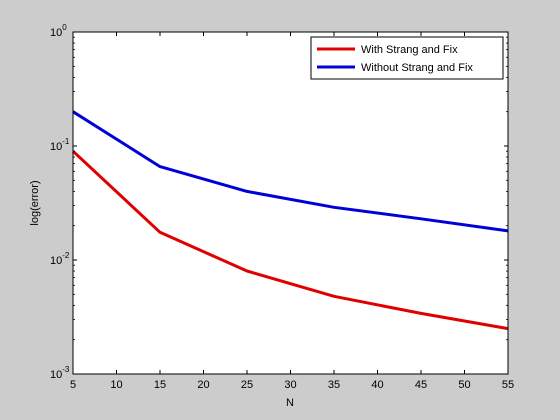 Image resolution: width=560 pixels, height=420 pixels. Describe the element at coordinates (417, 68) in the screenshot. I see `legend-label-1: Without Strang and Fix` at that location.